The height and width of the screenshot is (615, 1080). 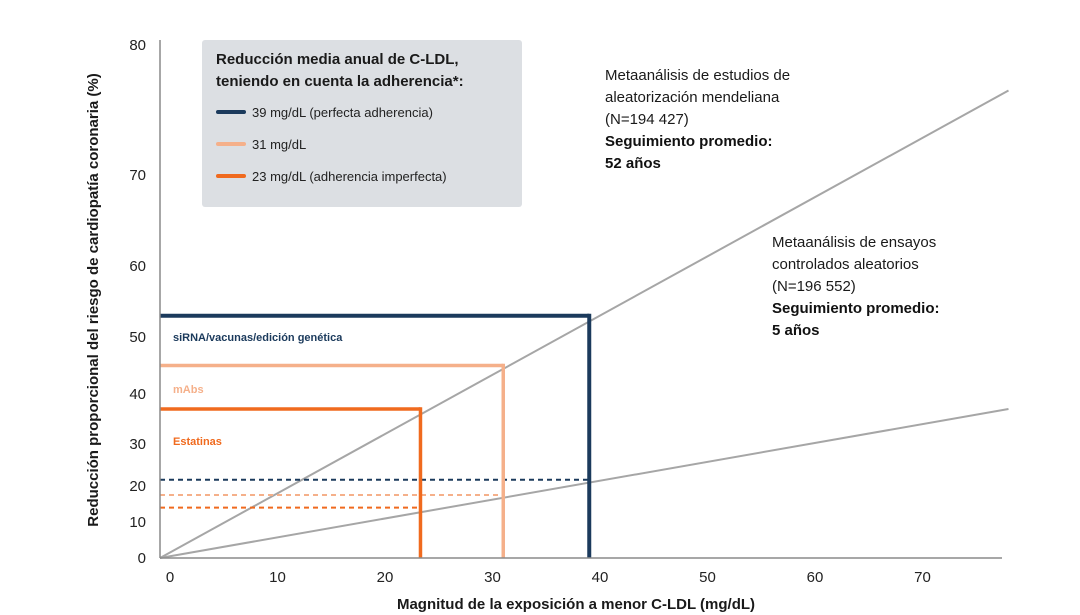 I want to click on annotation-rct-line3: (N=196 552), so click(x=814, y=286).